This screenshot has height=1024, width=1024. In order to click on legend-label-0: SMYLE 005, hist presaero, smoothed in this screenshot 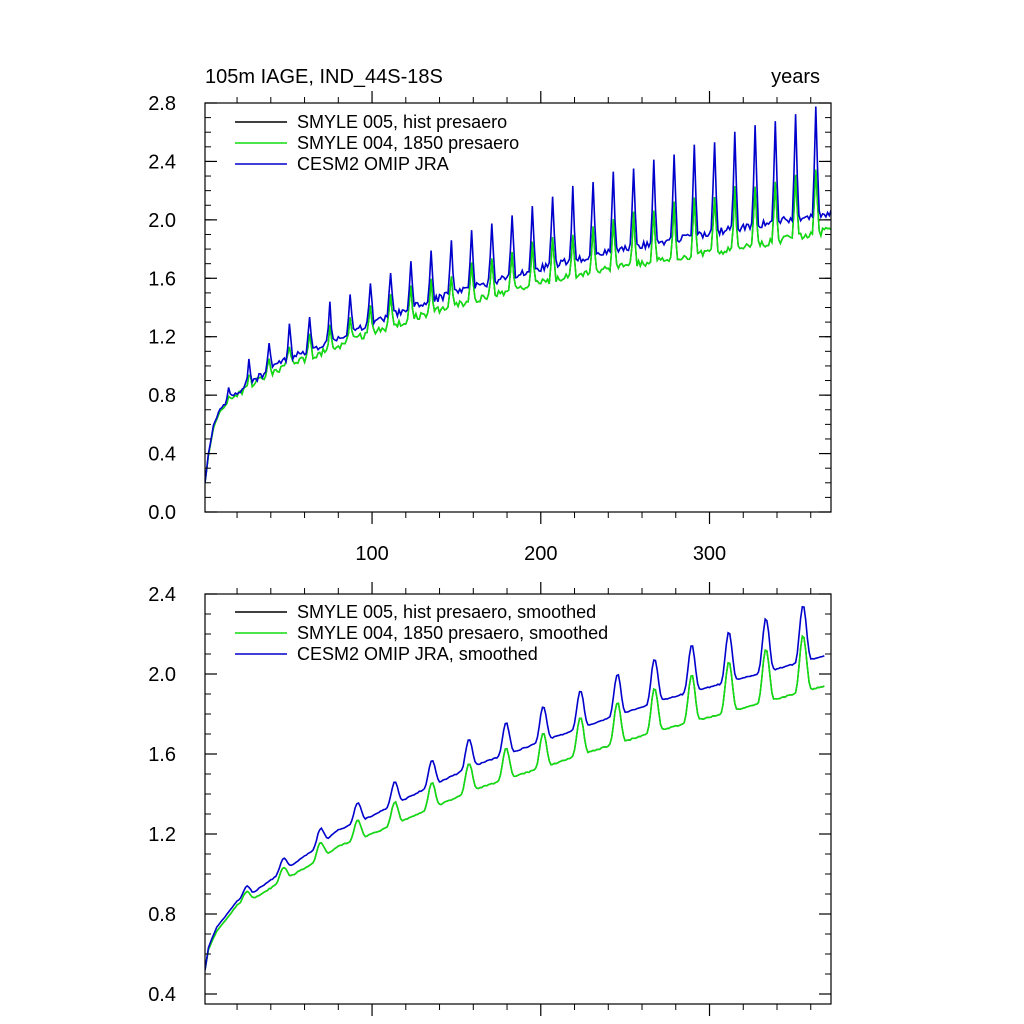, I will do `click(446, 612)`.